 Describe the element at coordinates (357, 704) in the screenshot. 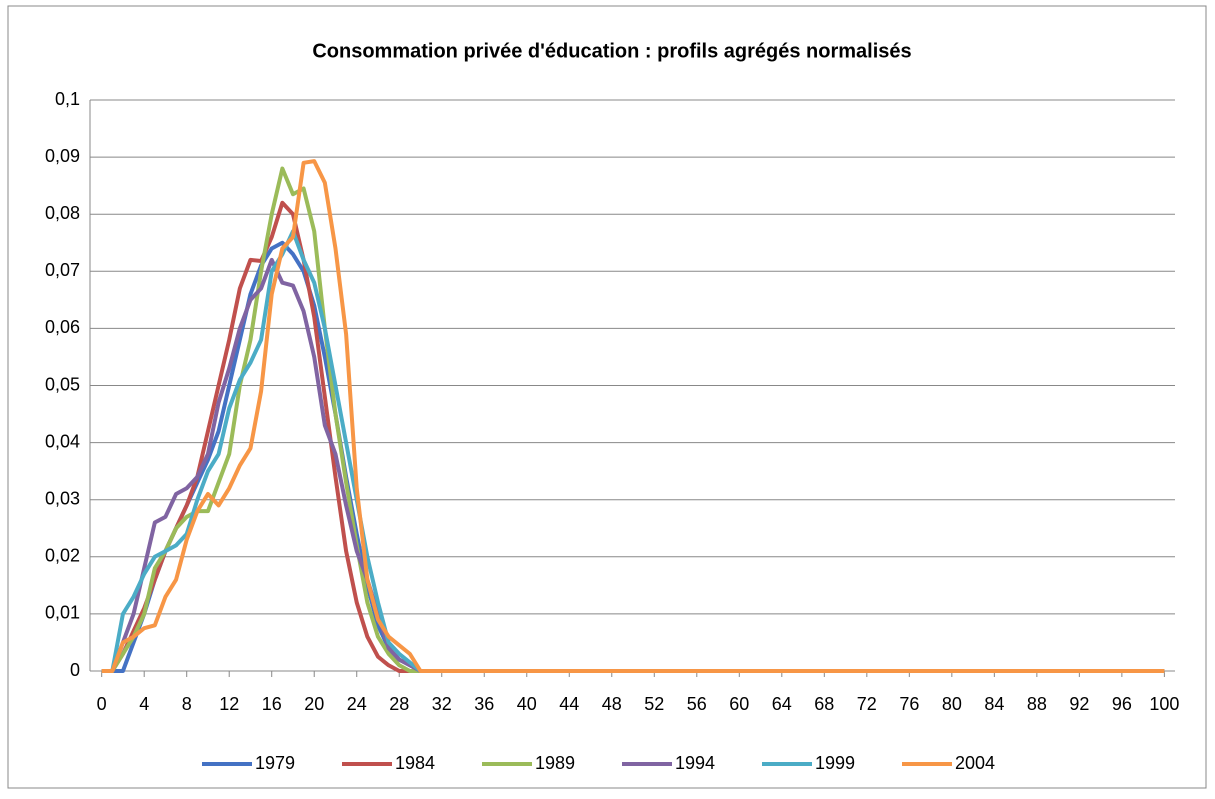

I see `x-tick-label: 24` at that location.